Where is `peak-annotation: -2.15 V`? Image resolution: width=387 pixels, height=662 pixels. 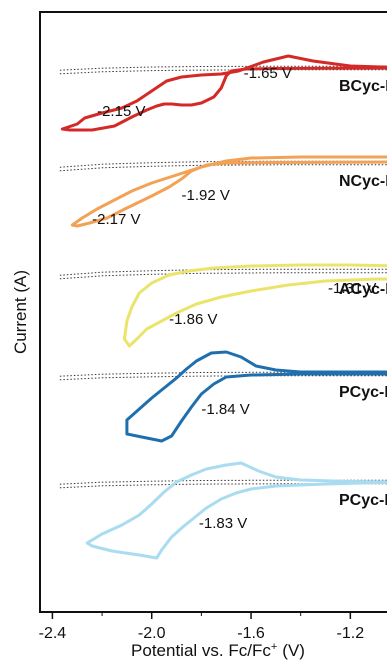 peak-annotation: -2.15 V is located at coordinates (121, 111).